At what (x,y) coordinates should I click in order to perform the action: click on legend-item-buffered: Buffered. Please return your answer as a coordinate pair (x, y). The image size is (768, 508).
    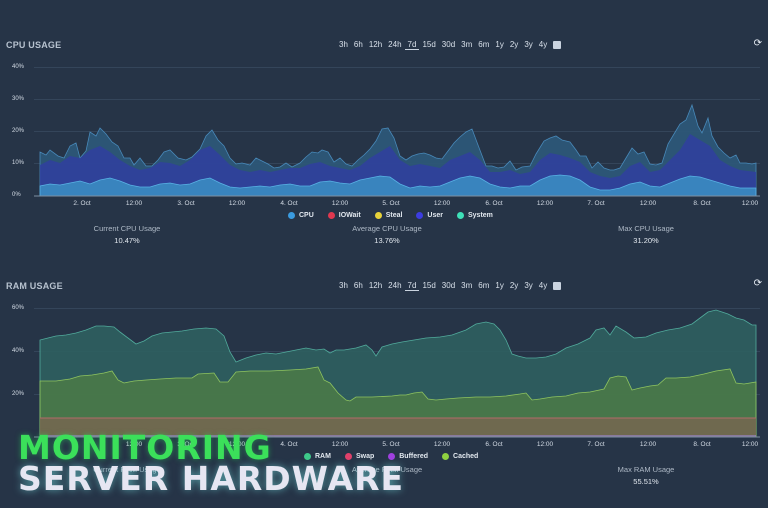
    Looking at the image, I should click on (408, 456).